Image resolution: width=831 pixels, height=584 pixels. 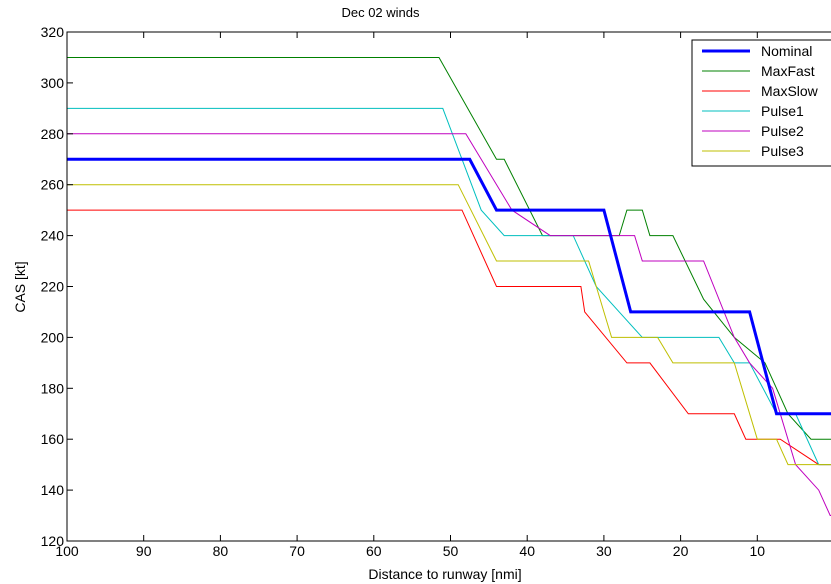 What do you see at coordinates (53, 287) in the screenshot?
I see `y-tick-label: 220` at bounding box center [53, 287].